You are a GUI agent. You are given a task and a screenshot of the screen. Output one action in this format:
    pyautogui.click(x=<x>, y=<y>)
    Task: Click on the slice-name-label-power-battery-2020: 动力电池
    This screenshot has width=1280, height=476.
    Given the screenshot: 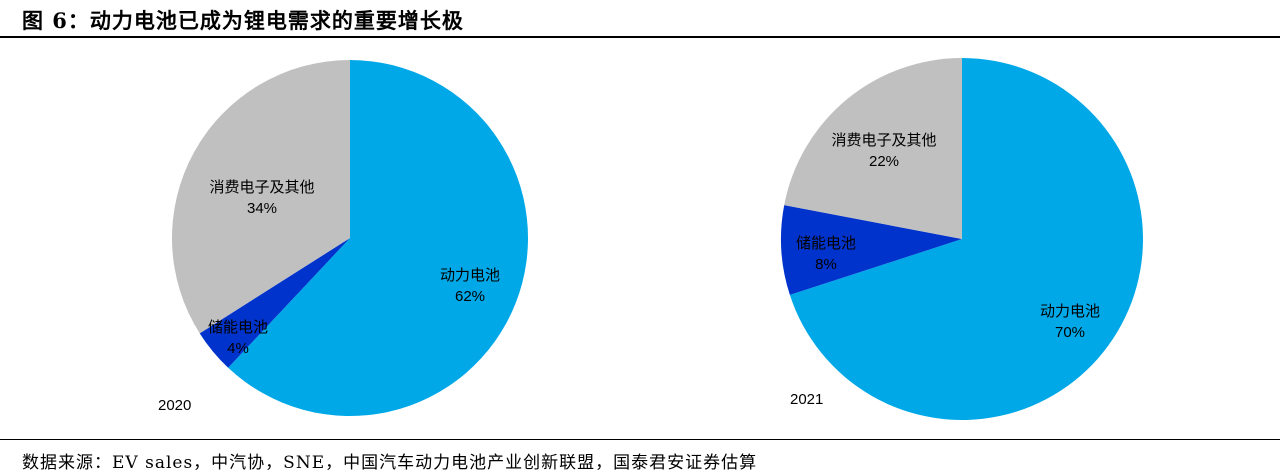 What is the action you would take?
    pyautogui.click(x=470, y=275)
    